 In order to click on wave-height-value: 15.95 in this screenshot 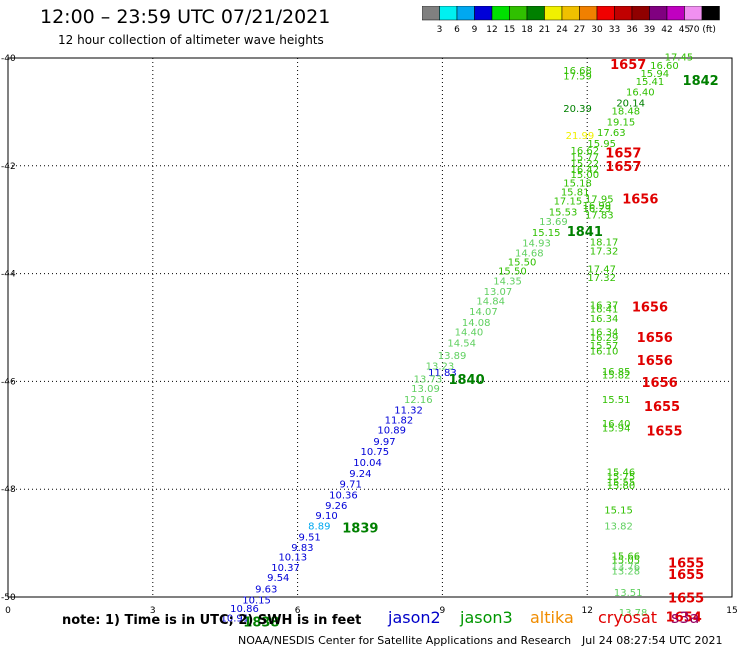, I will do `click(601, 144)`.